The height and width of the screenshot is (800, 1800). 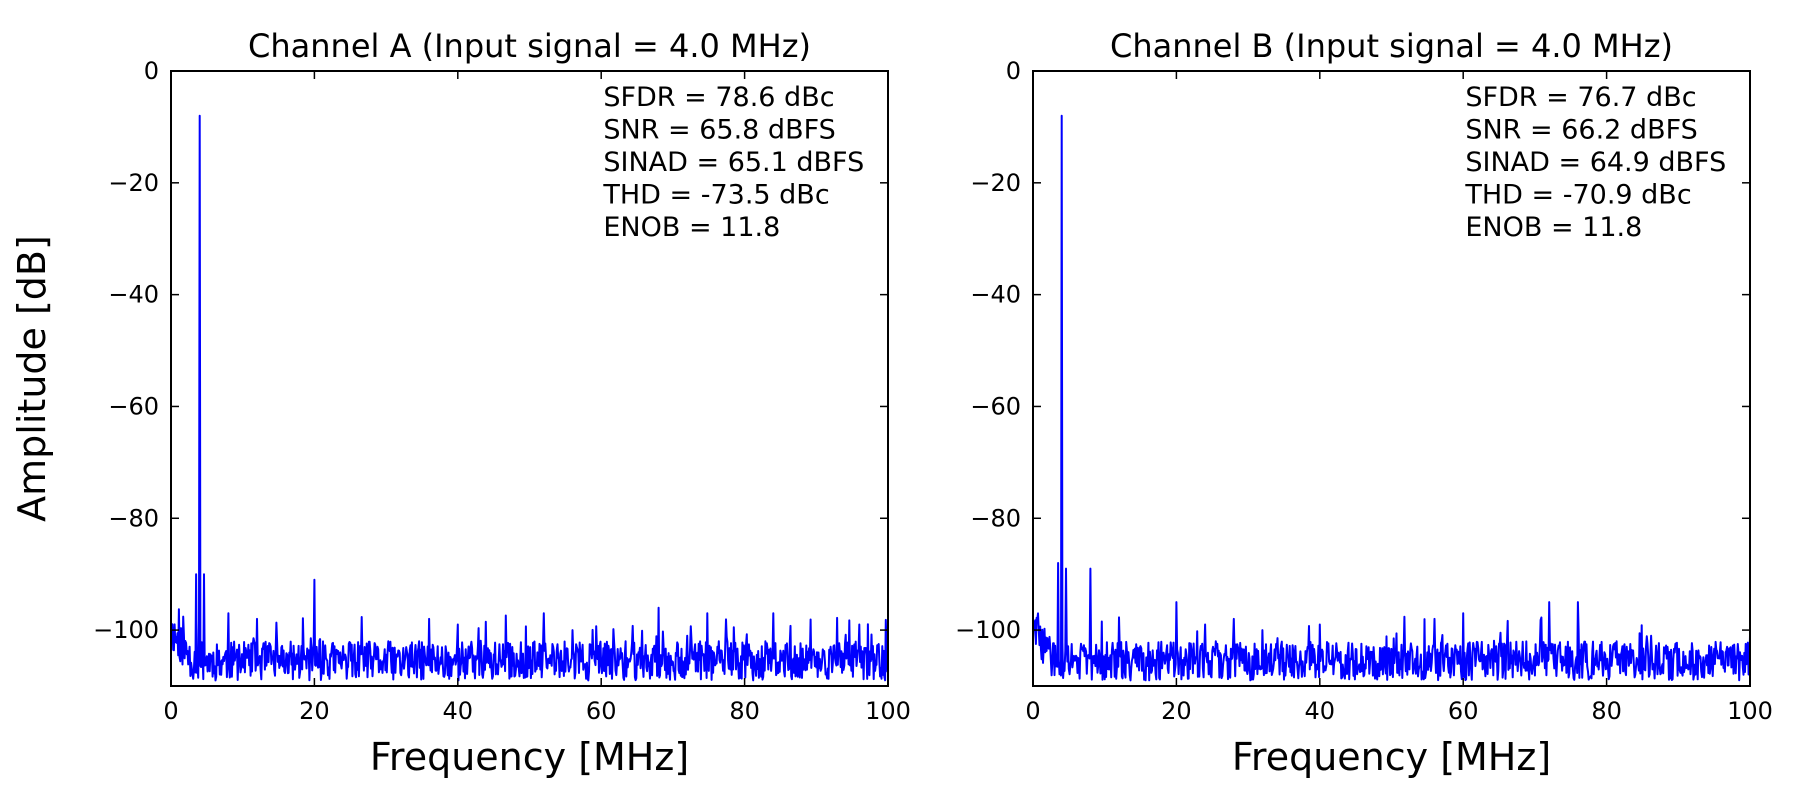 What do you see at coordinates (458, 711) in the screenshot?
I see `chart-0-xtick-label: 40` at bounding box center [458, 711].